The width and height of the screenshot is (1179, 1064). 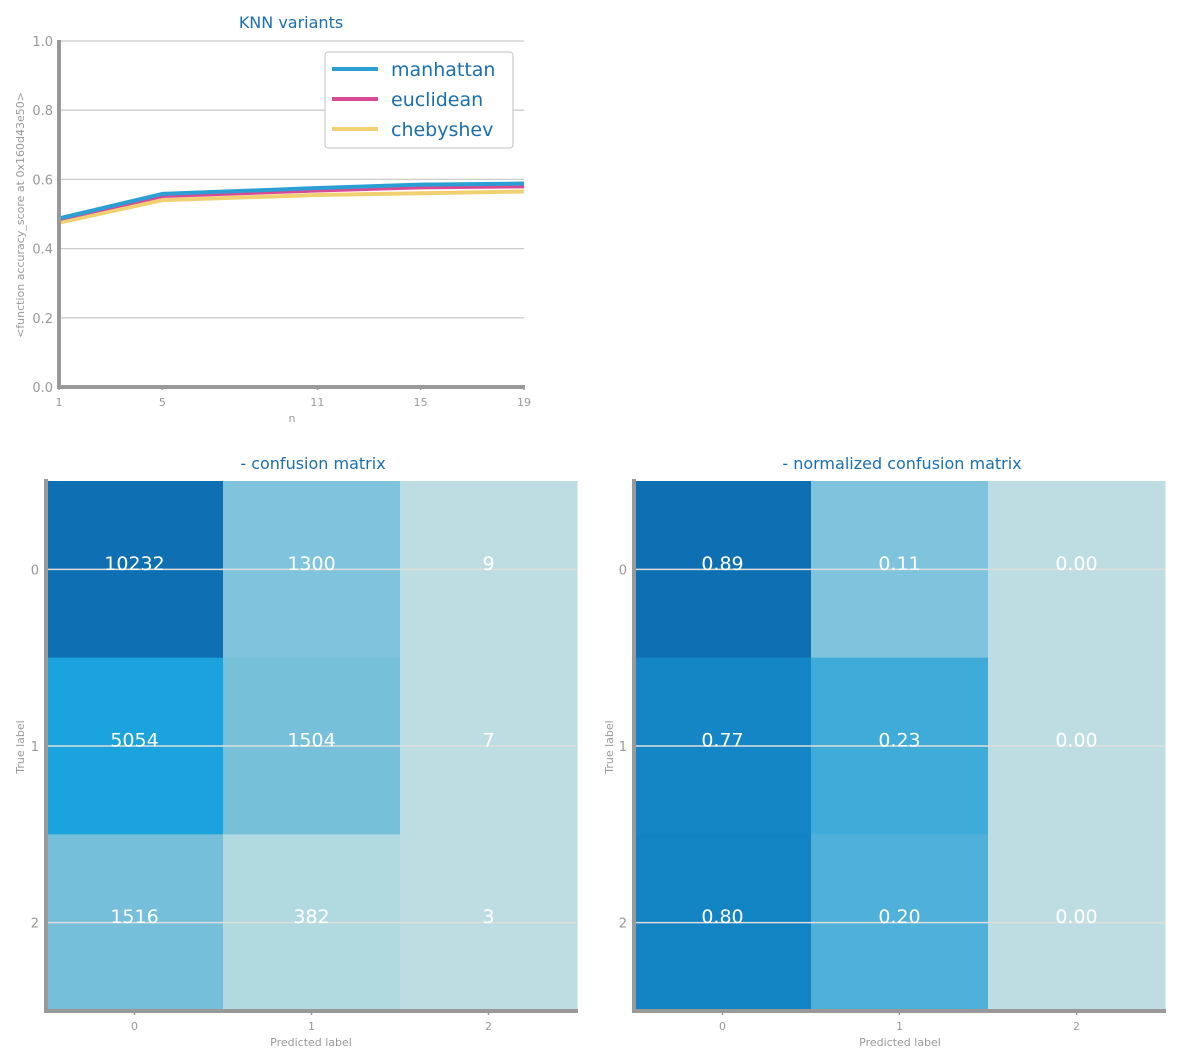 What do you see at coordinates (42, 180) in the screenshot?
I see `y-tick-label: 0.6` at bounding box center [42, 180].